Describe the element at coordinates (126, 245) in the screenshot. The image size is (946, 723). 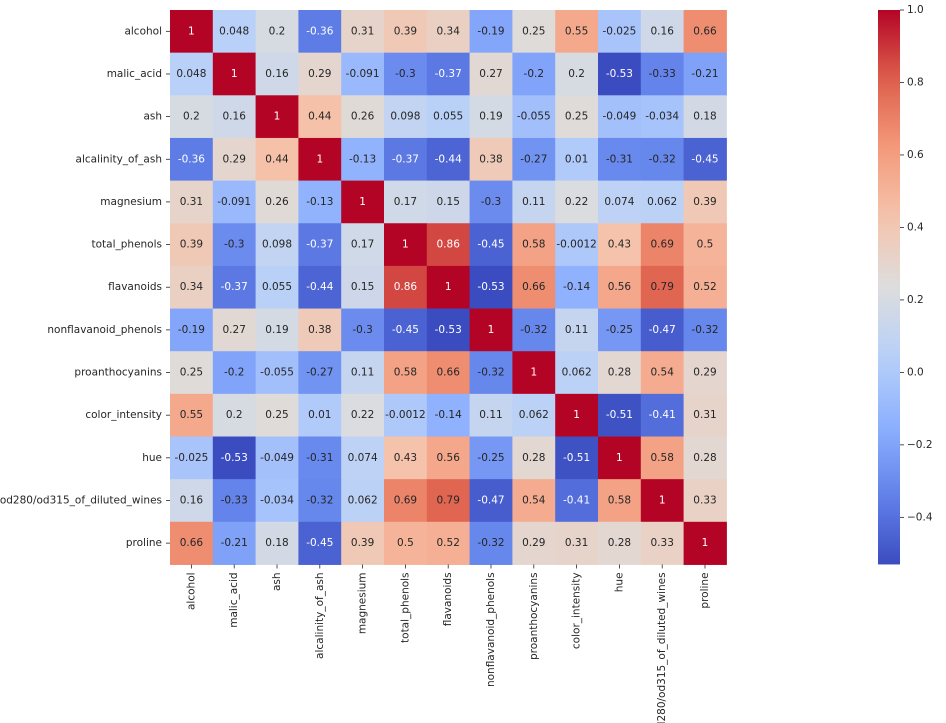
I see `y-axis-label: total_phenols` at that location.